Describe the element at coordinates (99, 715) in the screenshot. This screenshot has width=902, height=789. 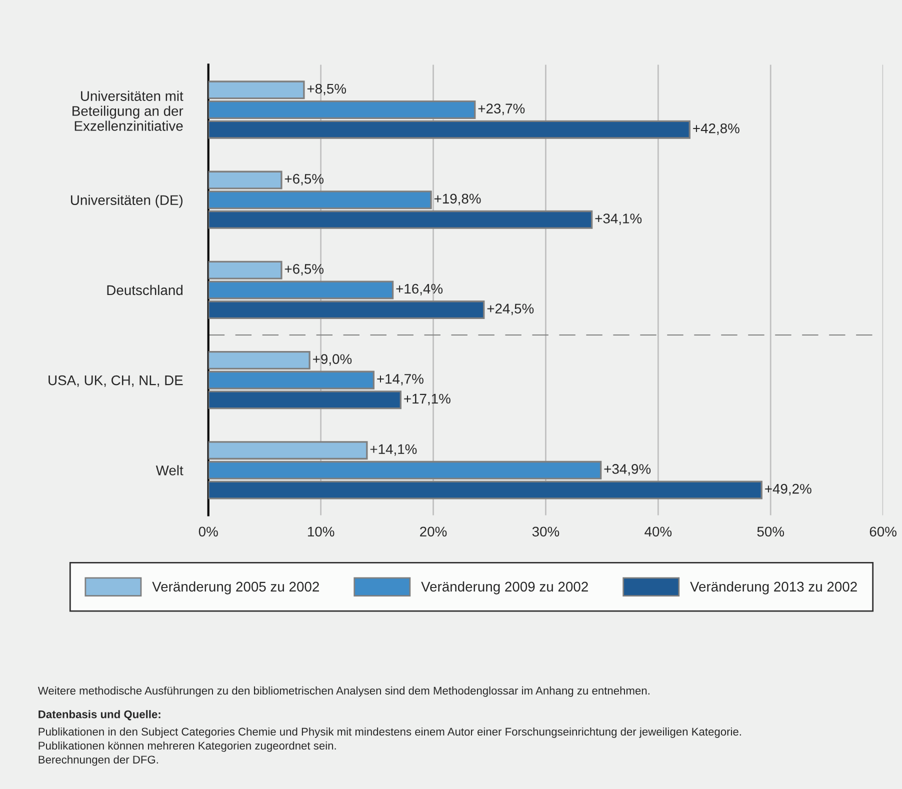
I see `text: Datenbasis und Quelle:` at that location.